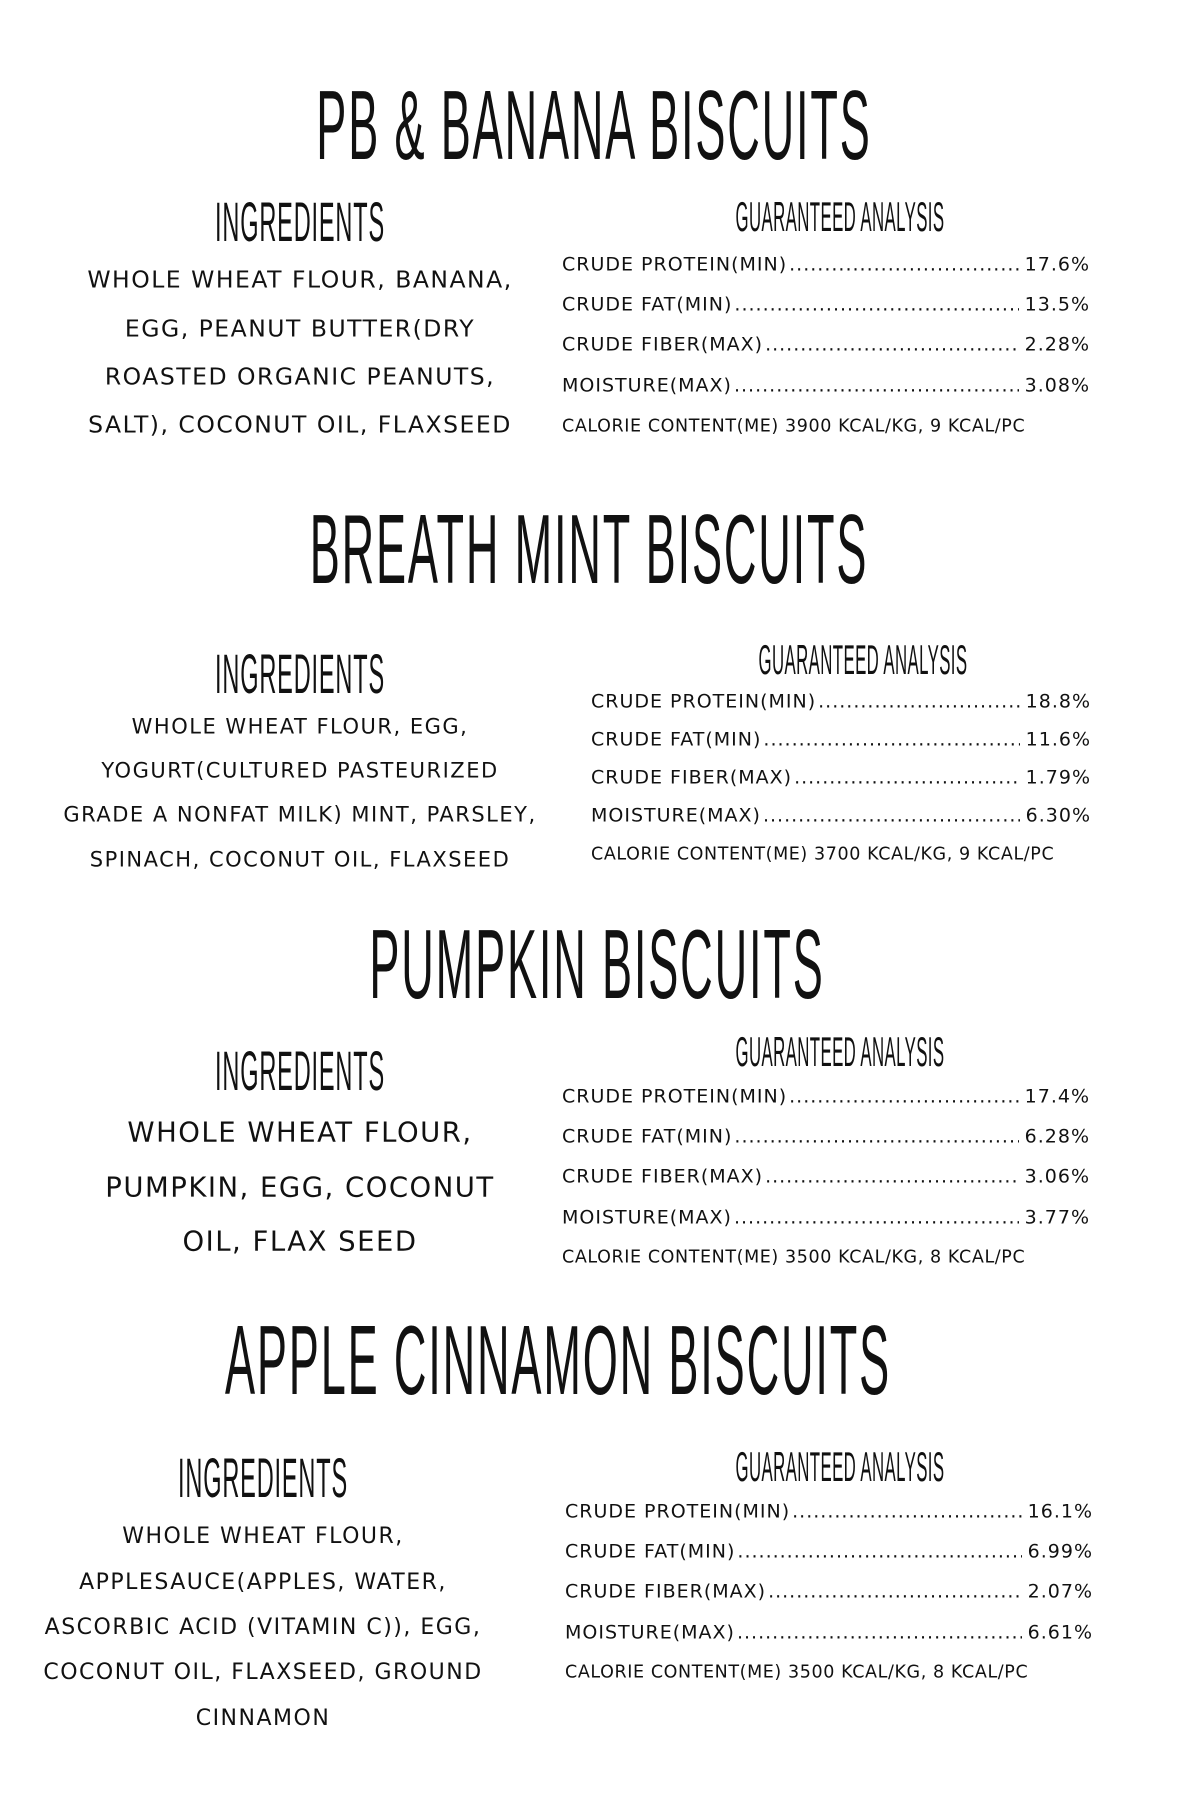 The width and height of the screenshot is (1200, 1800). I want to click on ingredients-line: APPLESAUCE(APPLES, WATER,, so click(263, 1582).